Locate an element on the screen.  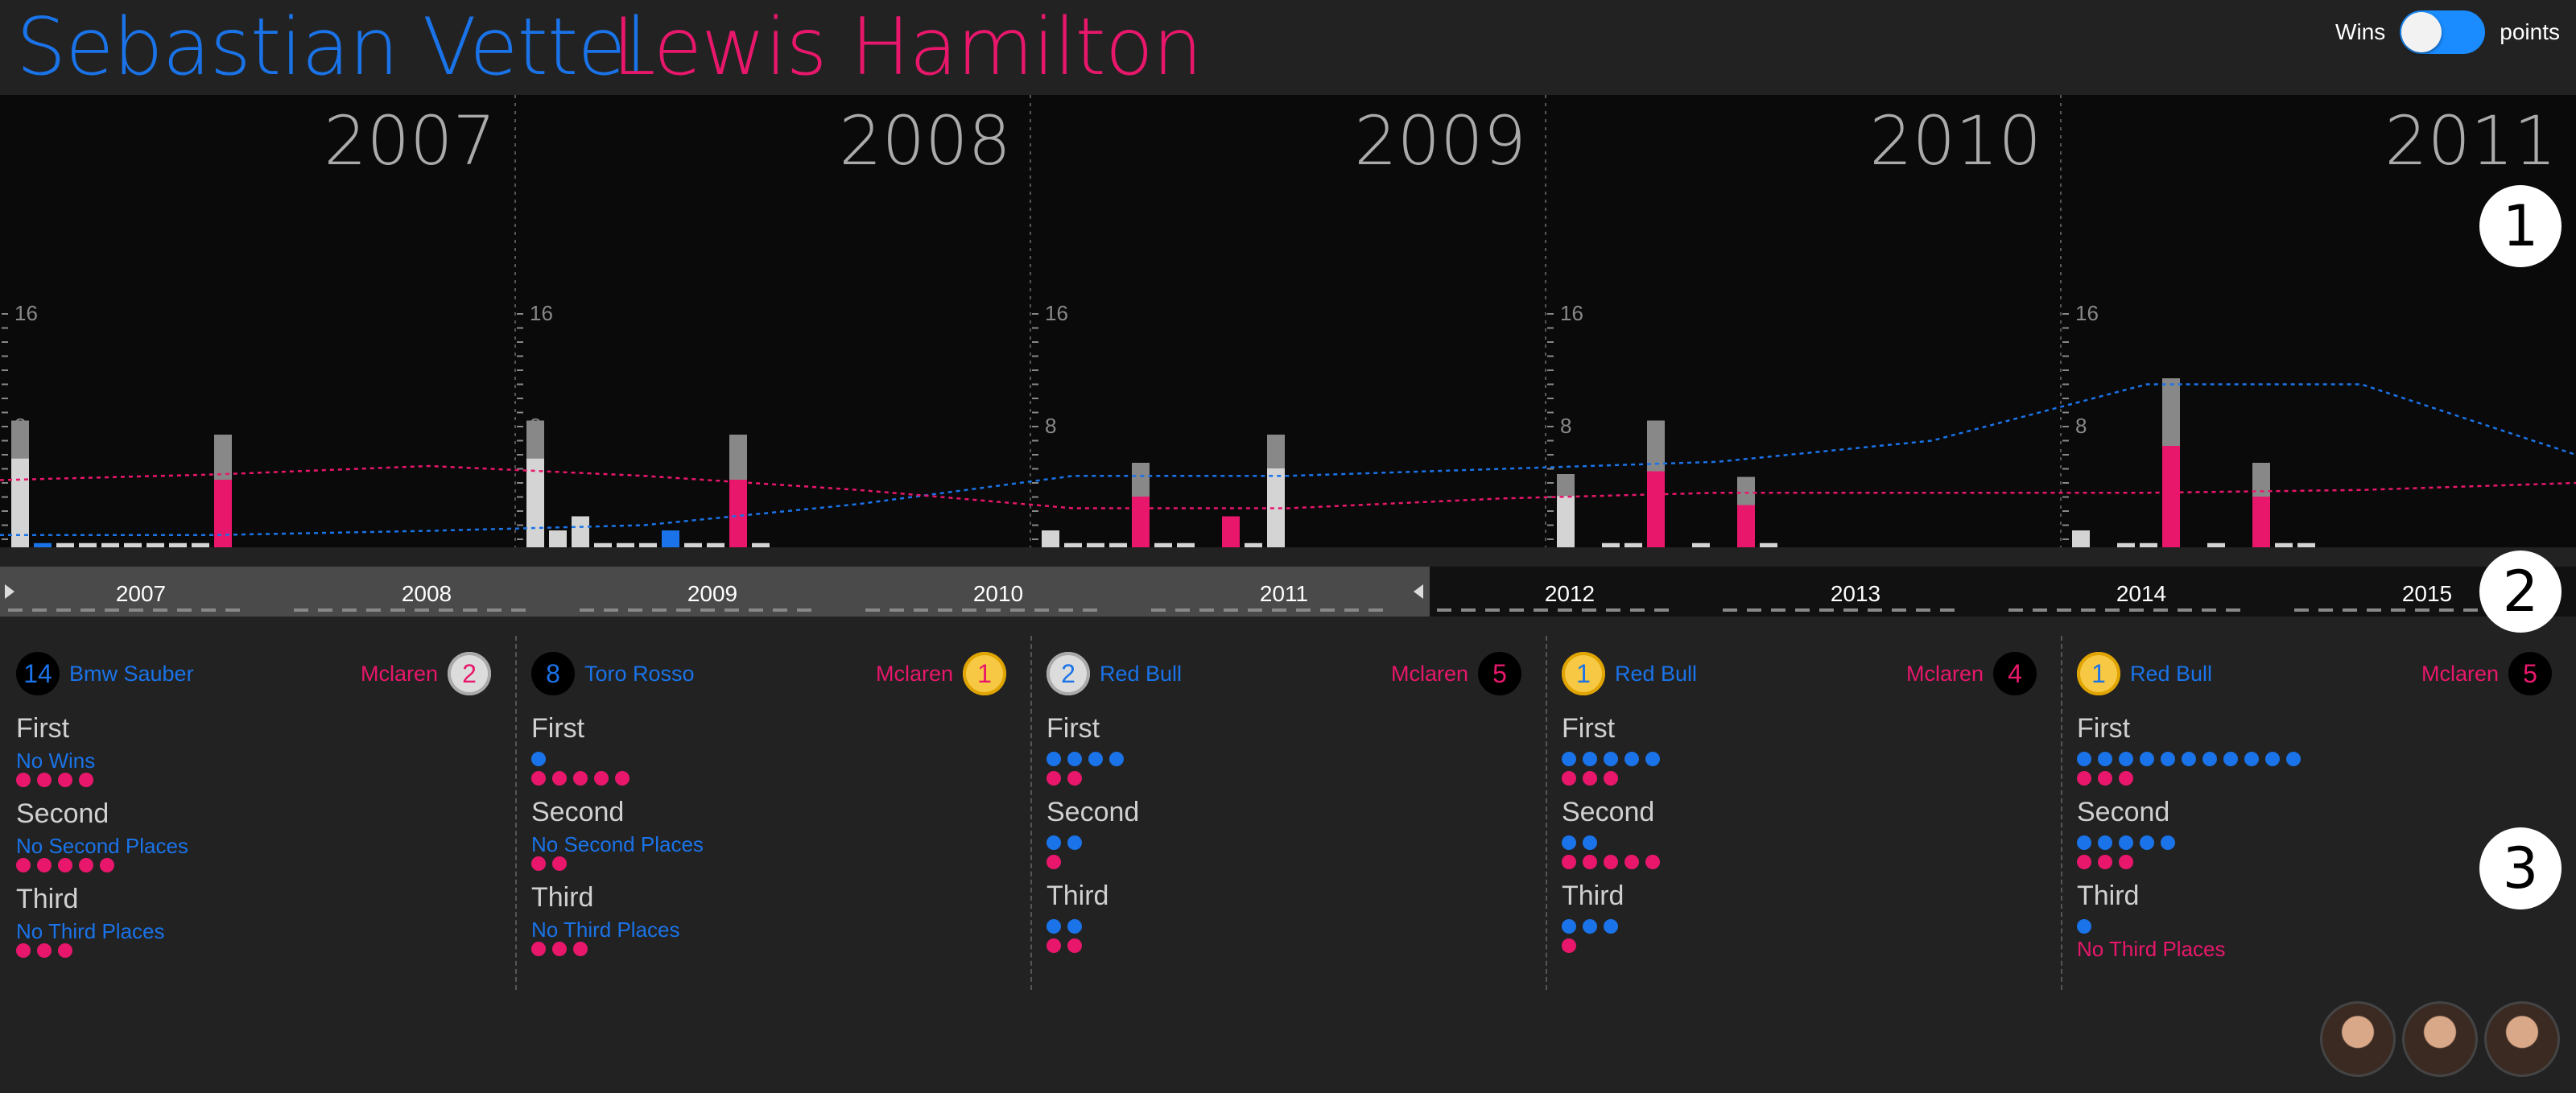
timeline-handle-right is located at coordinates (1418, 591).